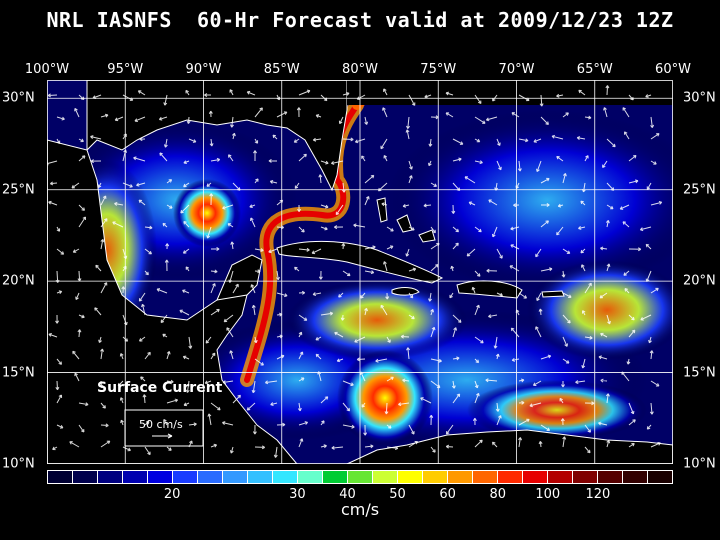 This screenshot has width=720, height=540. Describe the element at coordinates (385, 398) in the screenshot. I see `caribbean-eddy` at that location.